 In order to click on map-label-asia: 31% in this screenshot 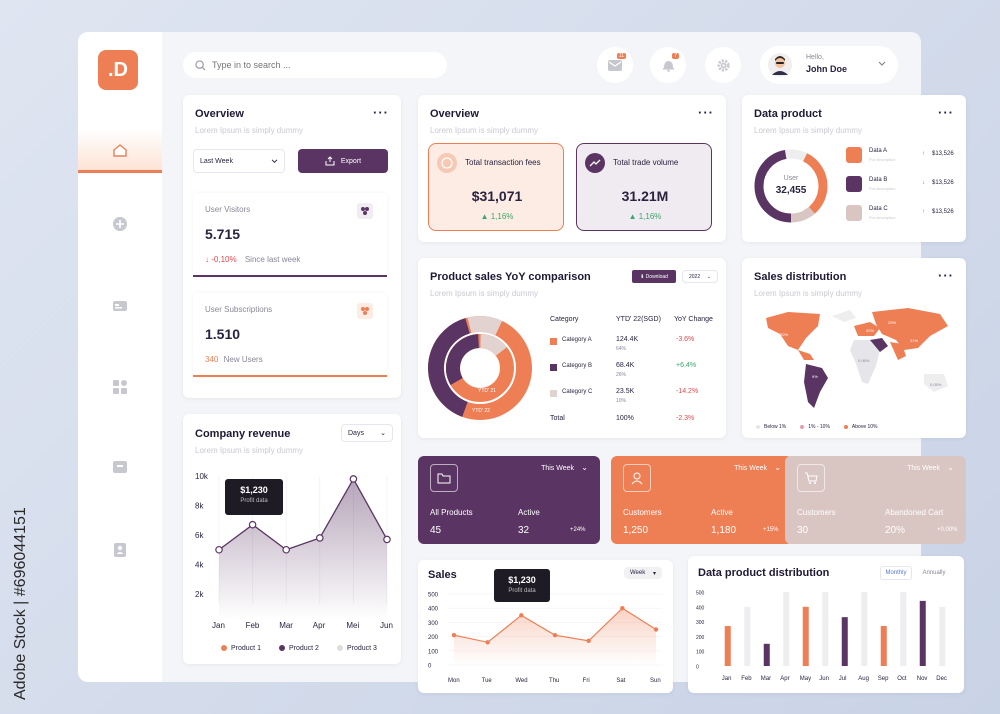, I will do `click(914, 340)`.